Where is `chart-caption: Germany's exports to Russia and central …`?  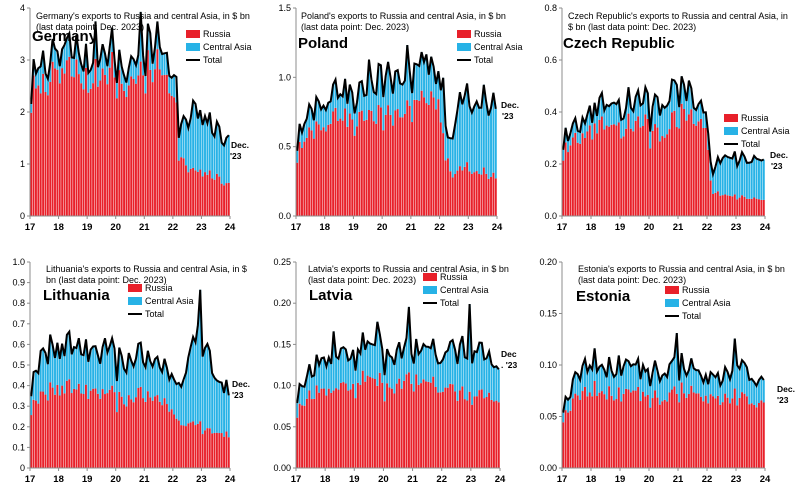
chart-caption: Germany's exports to Russia and central … is located at coordinates (143, 16).